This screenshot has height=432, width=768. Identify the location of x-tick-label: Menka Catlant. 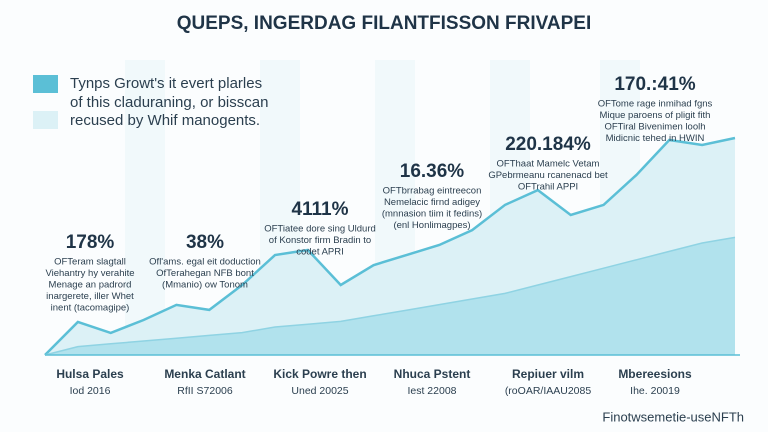
(204, 374).